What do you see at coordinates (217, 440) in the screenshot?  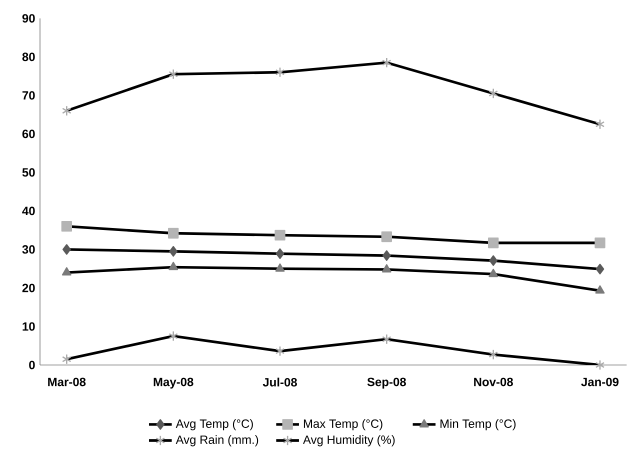 I see `legend-label: Avg Rain (mm.)` at bounding box center [217, 440].